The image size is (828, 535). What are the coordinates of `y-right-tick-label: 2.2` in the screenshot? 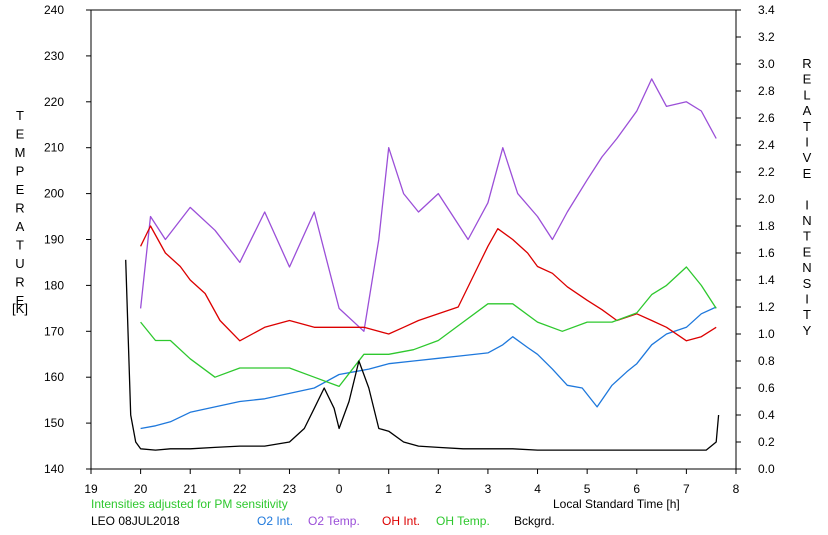 It's located at (766, 172).